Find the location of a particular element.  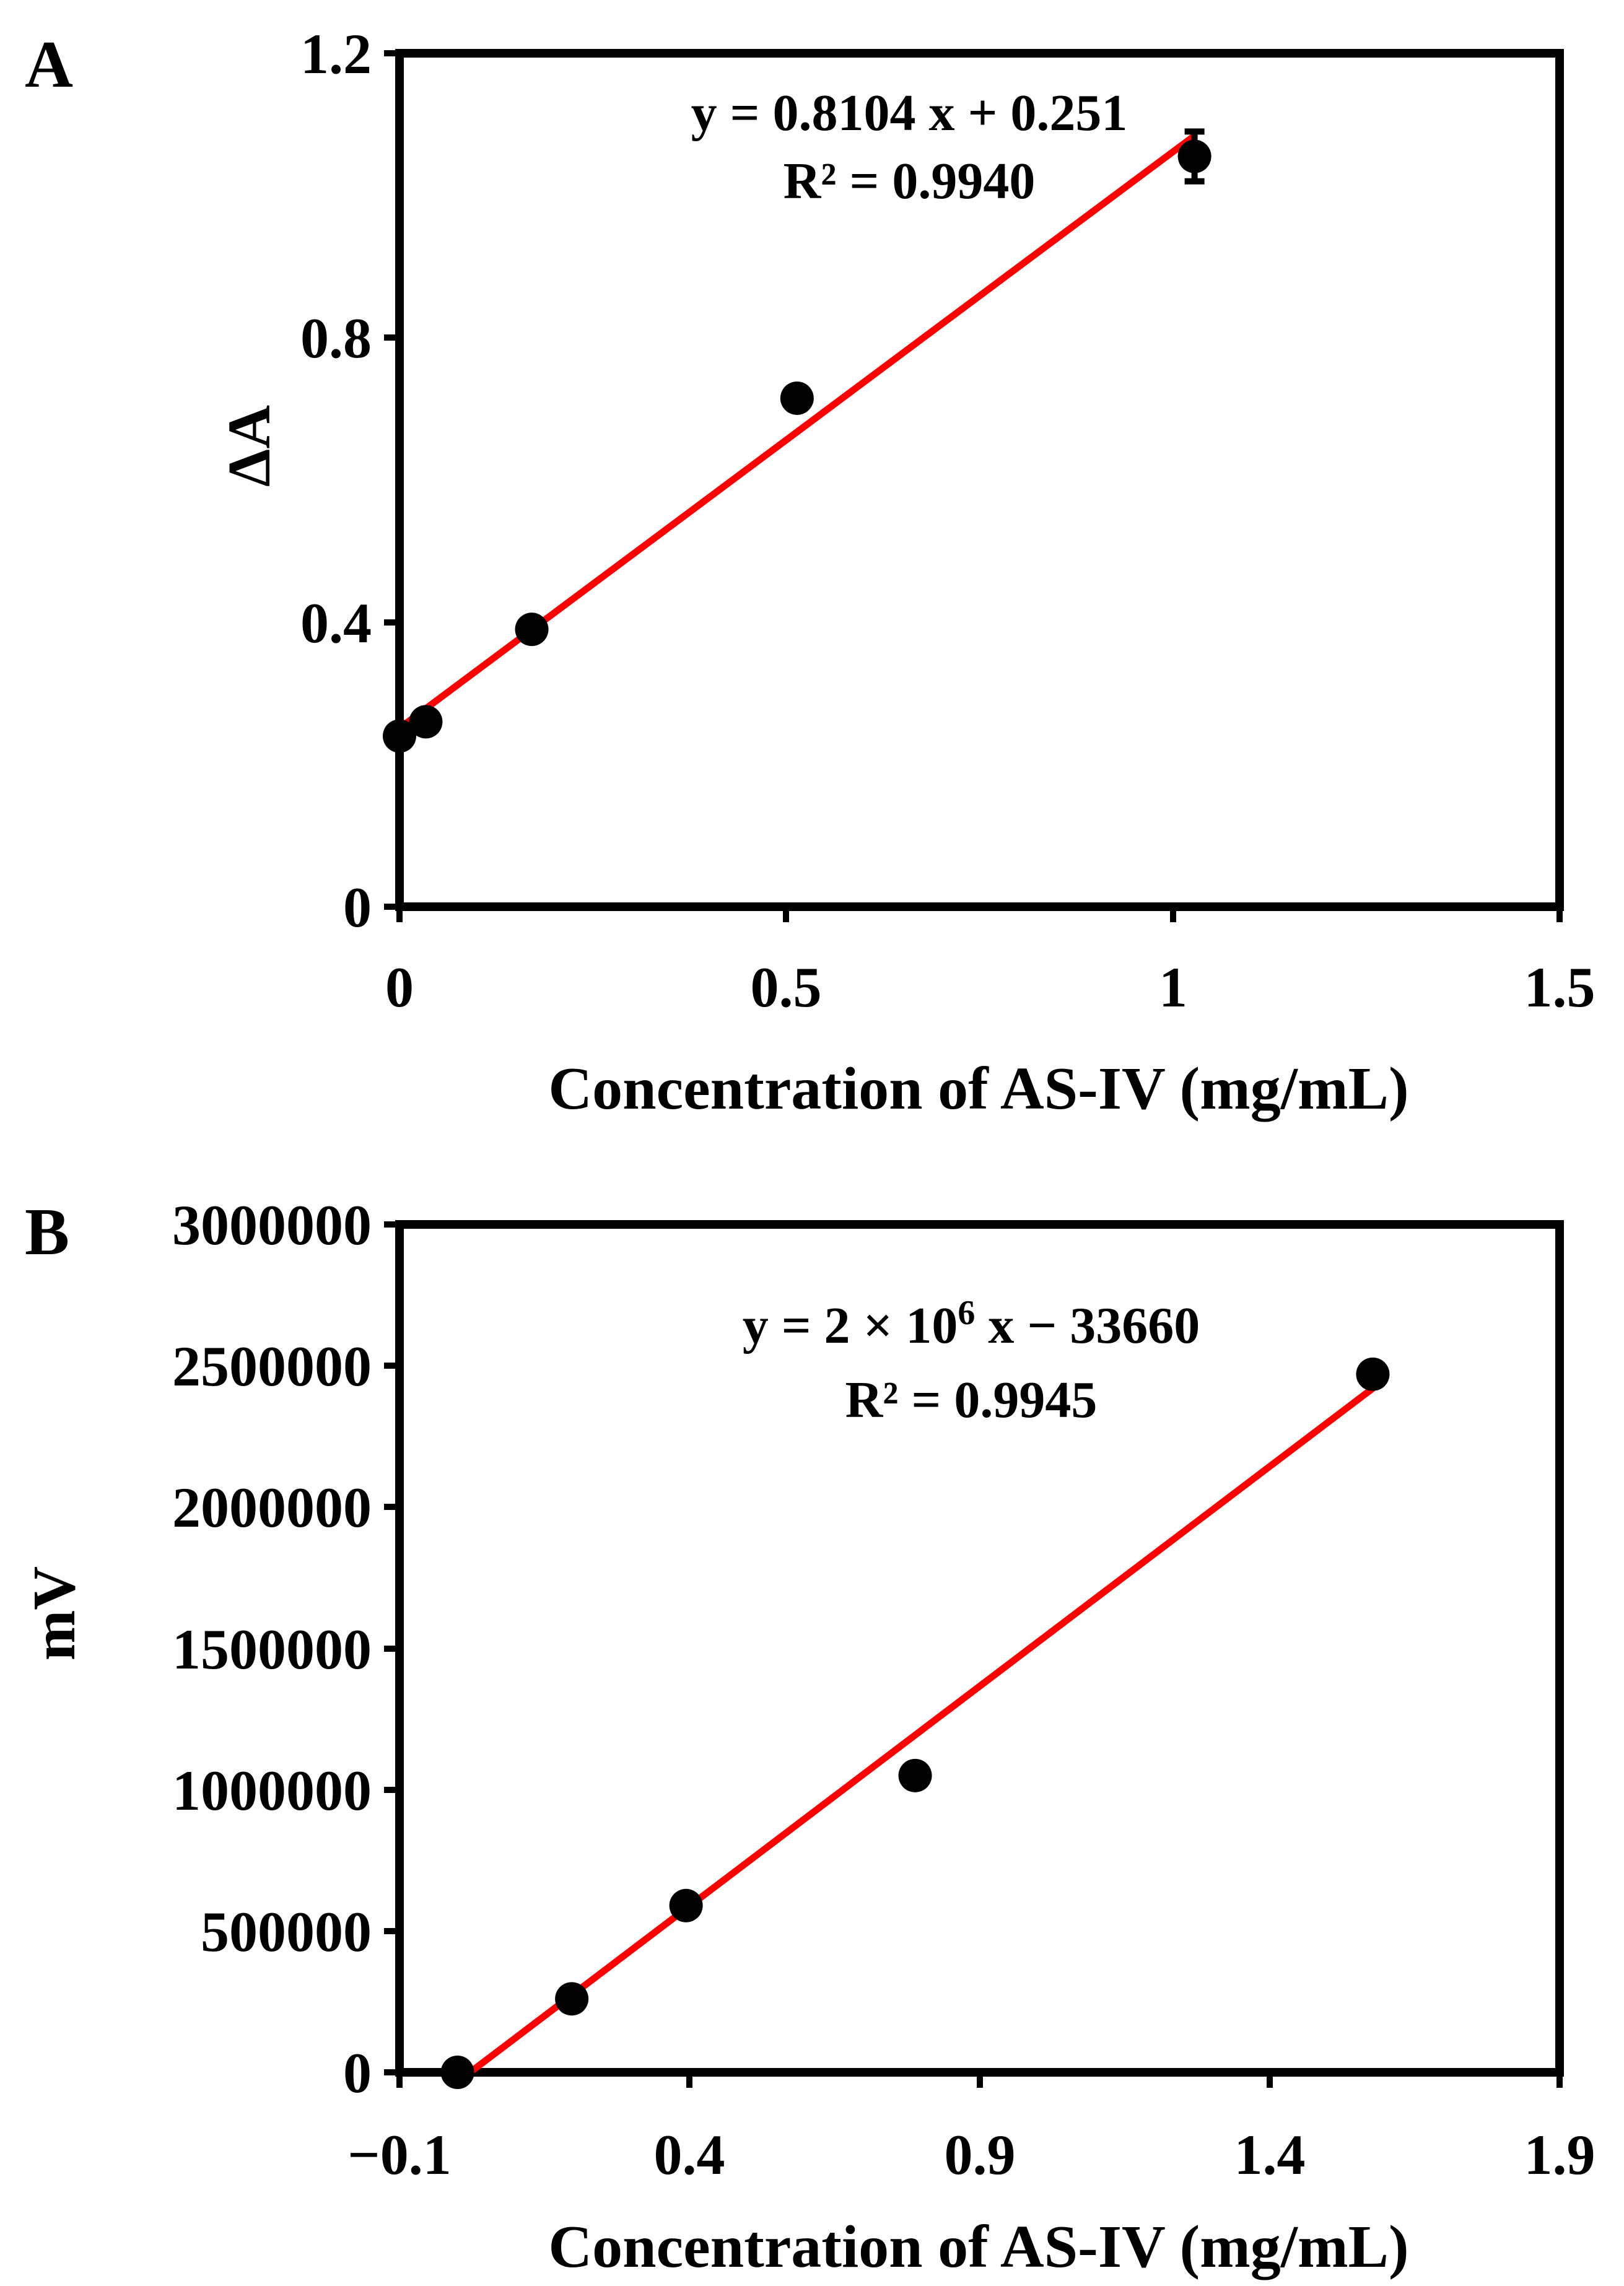

panel-a-x-ticks: 0 0.5 1 1.5 is located at coordinates (990, 963).